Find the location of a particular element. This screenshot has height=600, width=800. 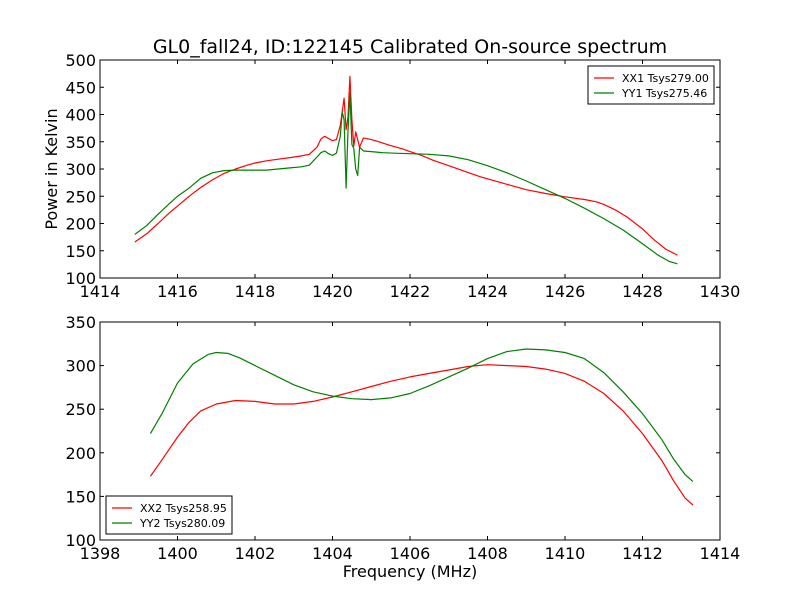

legend: XX1 Tsys279.00 YY1 Tsys275.46 is located at coordinates (651, 85).